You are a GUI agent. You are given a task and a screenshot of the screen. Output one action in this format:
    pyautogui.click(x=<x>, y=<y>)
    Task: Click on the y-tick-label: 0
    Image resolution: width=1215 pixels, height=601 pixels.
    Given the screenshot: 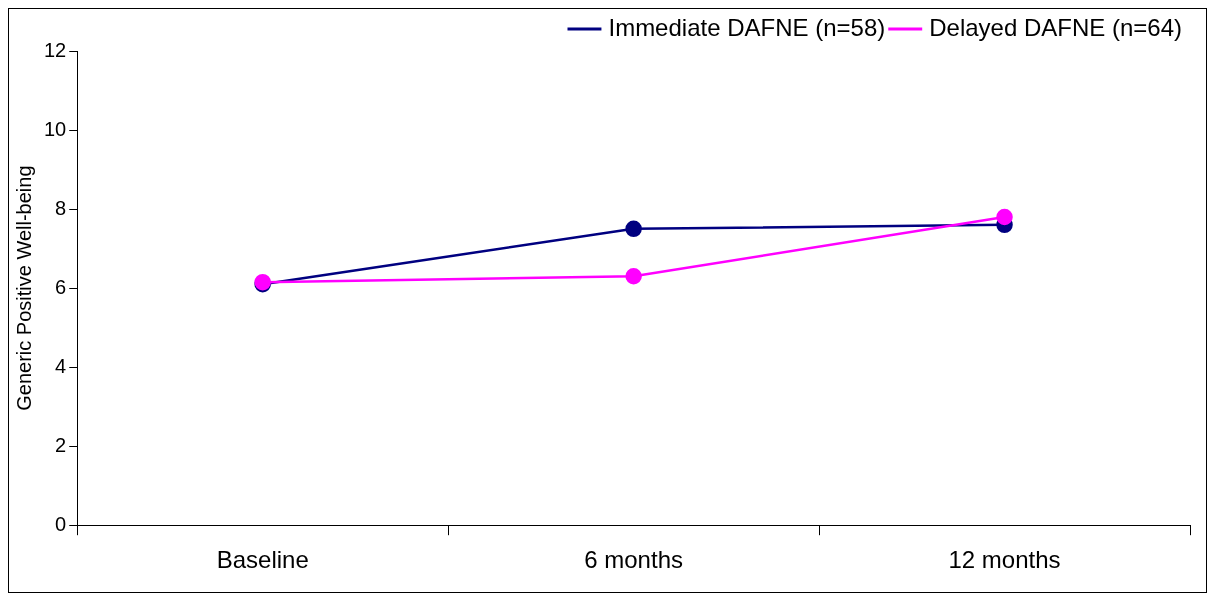 What is the action you would take?
    pyautogui.click(x=61, y=523)
    